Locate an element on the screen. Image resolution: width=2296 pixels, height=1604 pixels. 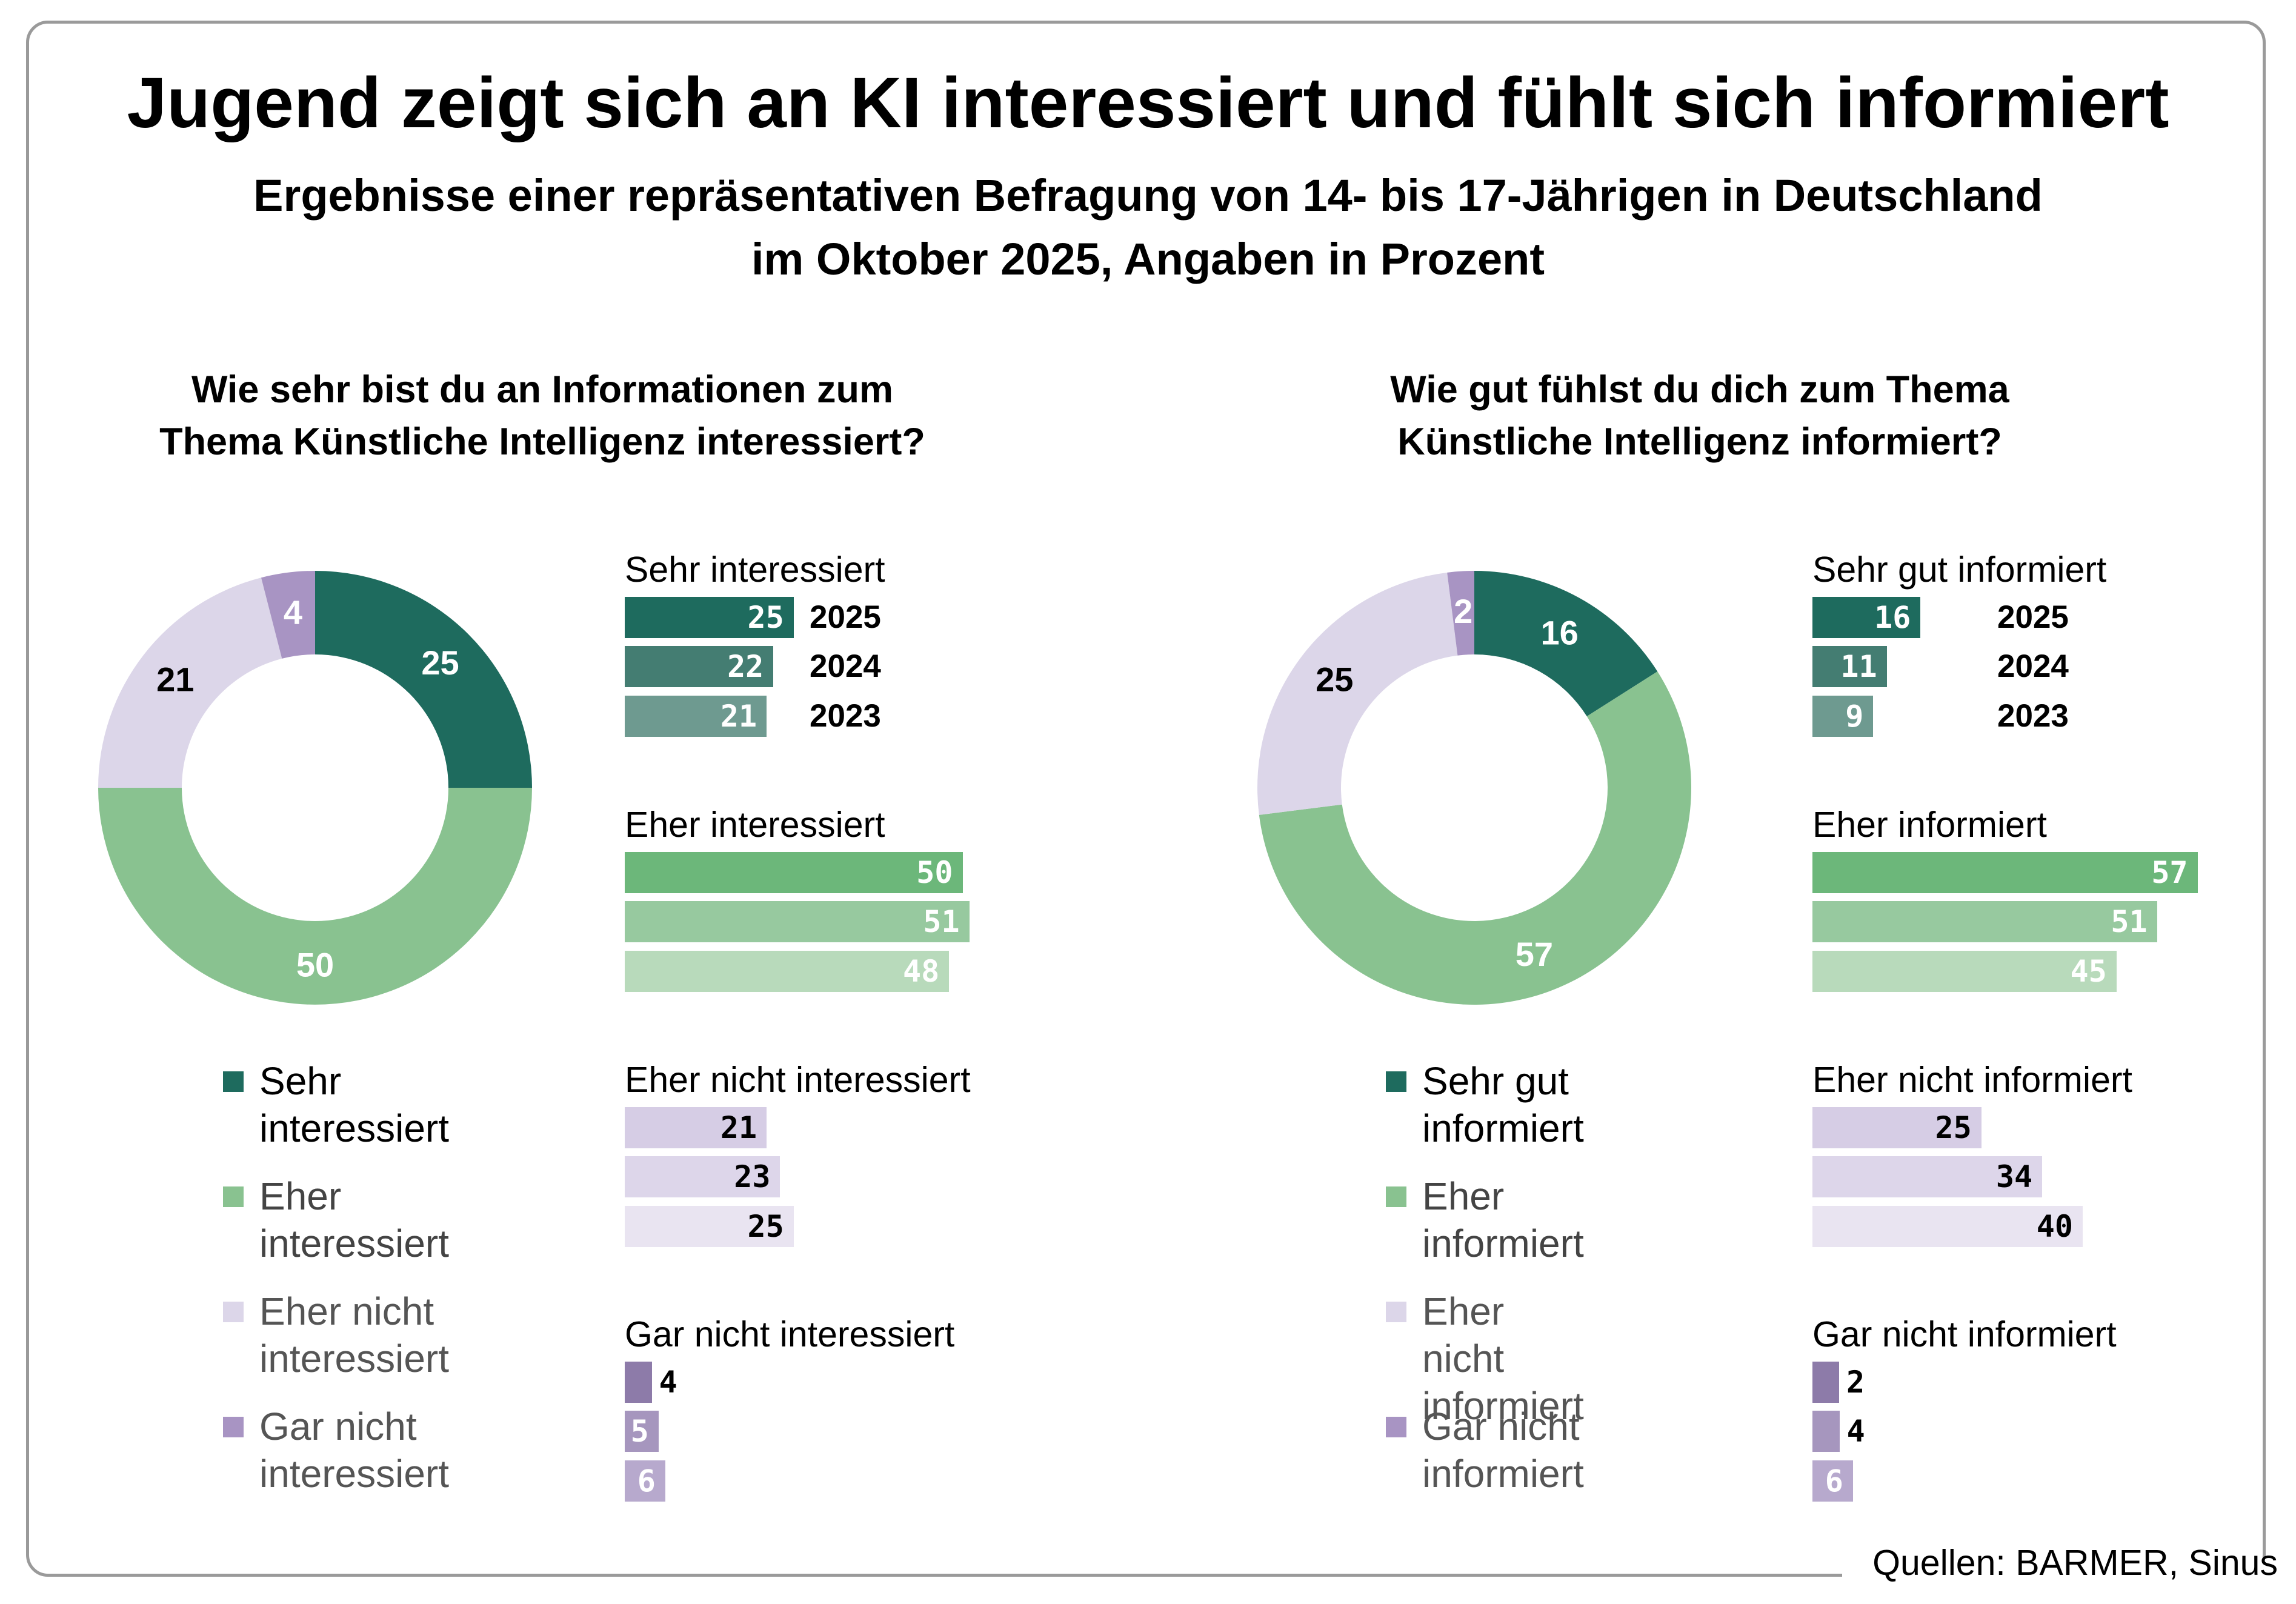
bar-group-label-garnicht: Gar nicht interessiert is located at coordinates (790, 1334).